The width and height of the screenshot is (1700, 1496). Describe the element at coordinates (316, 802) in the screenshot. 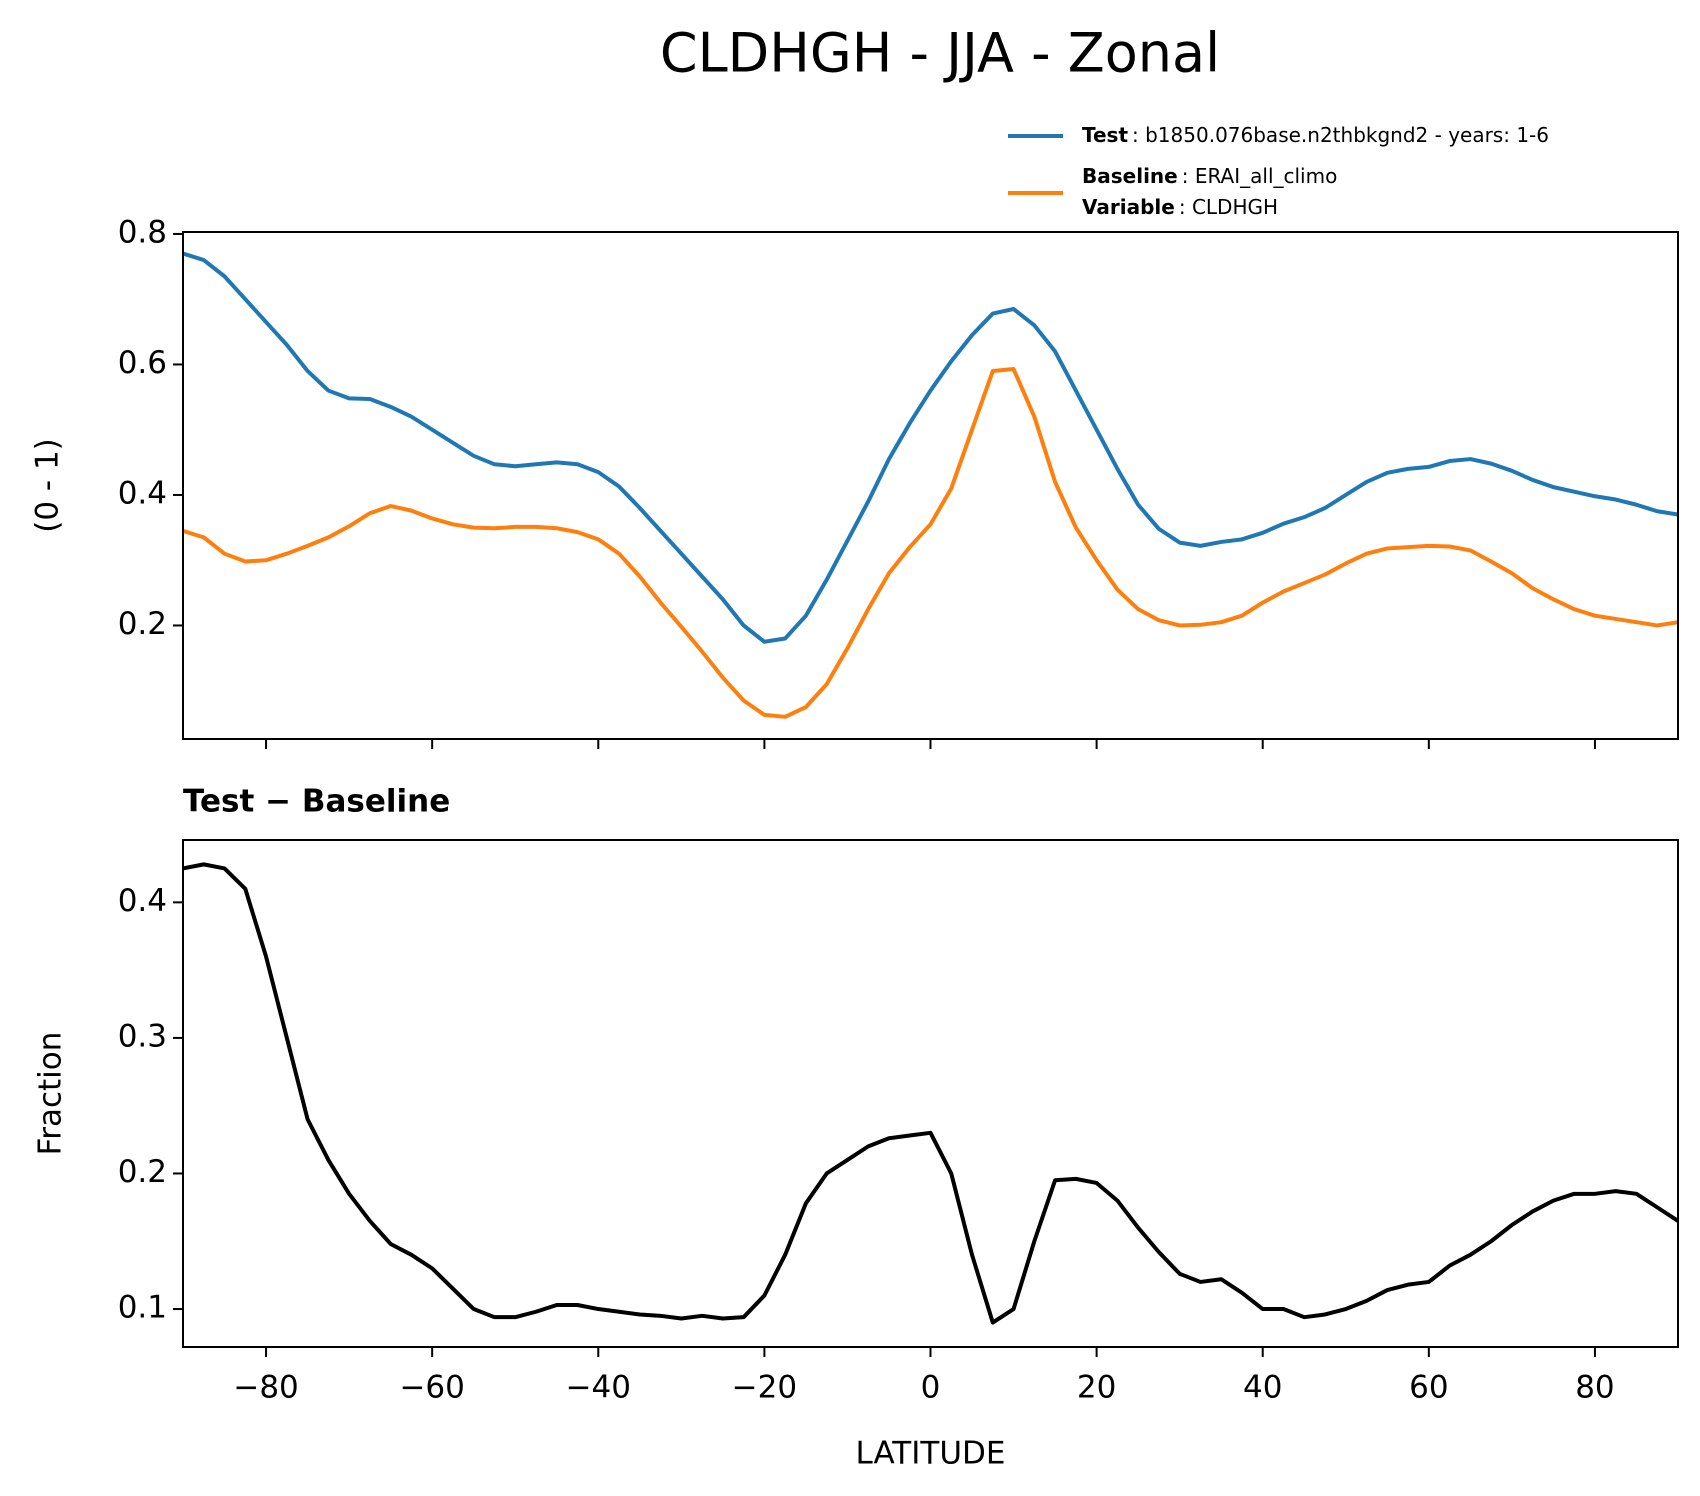

I see `axes-title: Test − Baseline` at that location.